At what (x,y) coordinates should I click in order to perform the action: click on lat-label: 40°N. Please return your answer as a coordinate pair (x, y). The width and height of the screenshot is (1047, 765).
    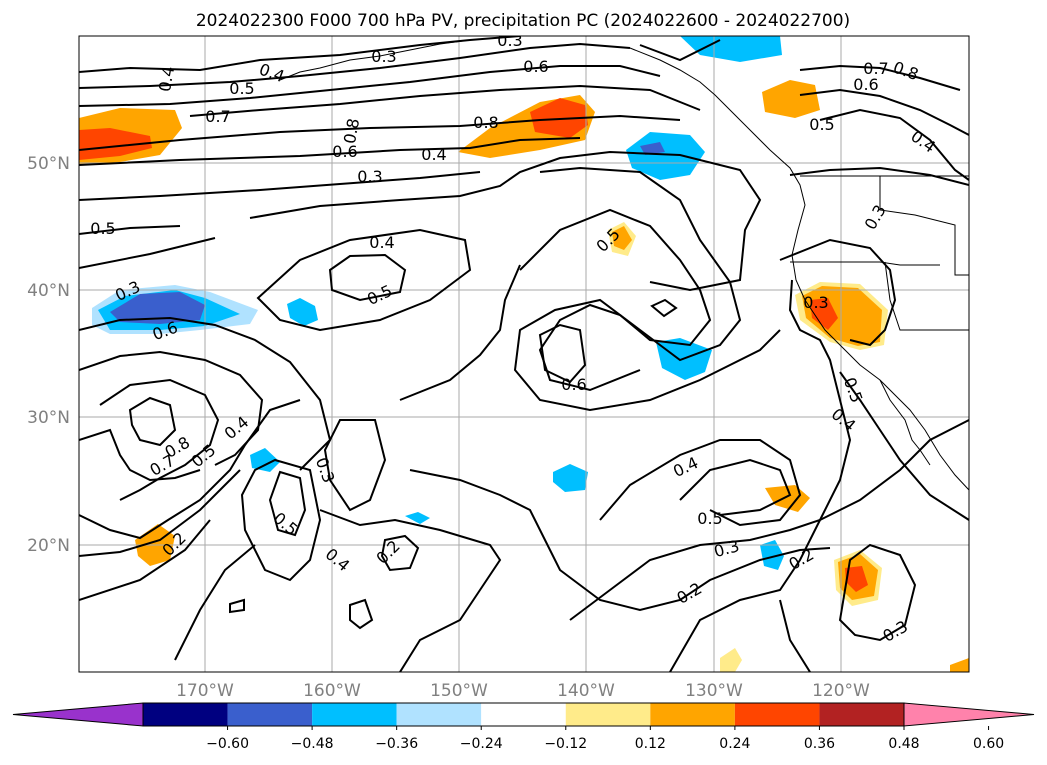
    Looking at the image, I should click on (48, 291).